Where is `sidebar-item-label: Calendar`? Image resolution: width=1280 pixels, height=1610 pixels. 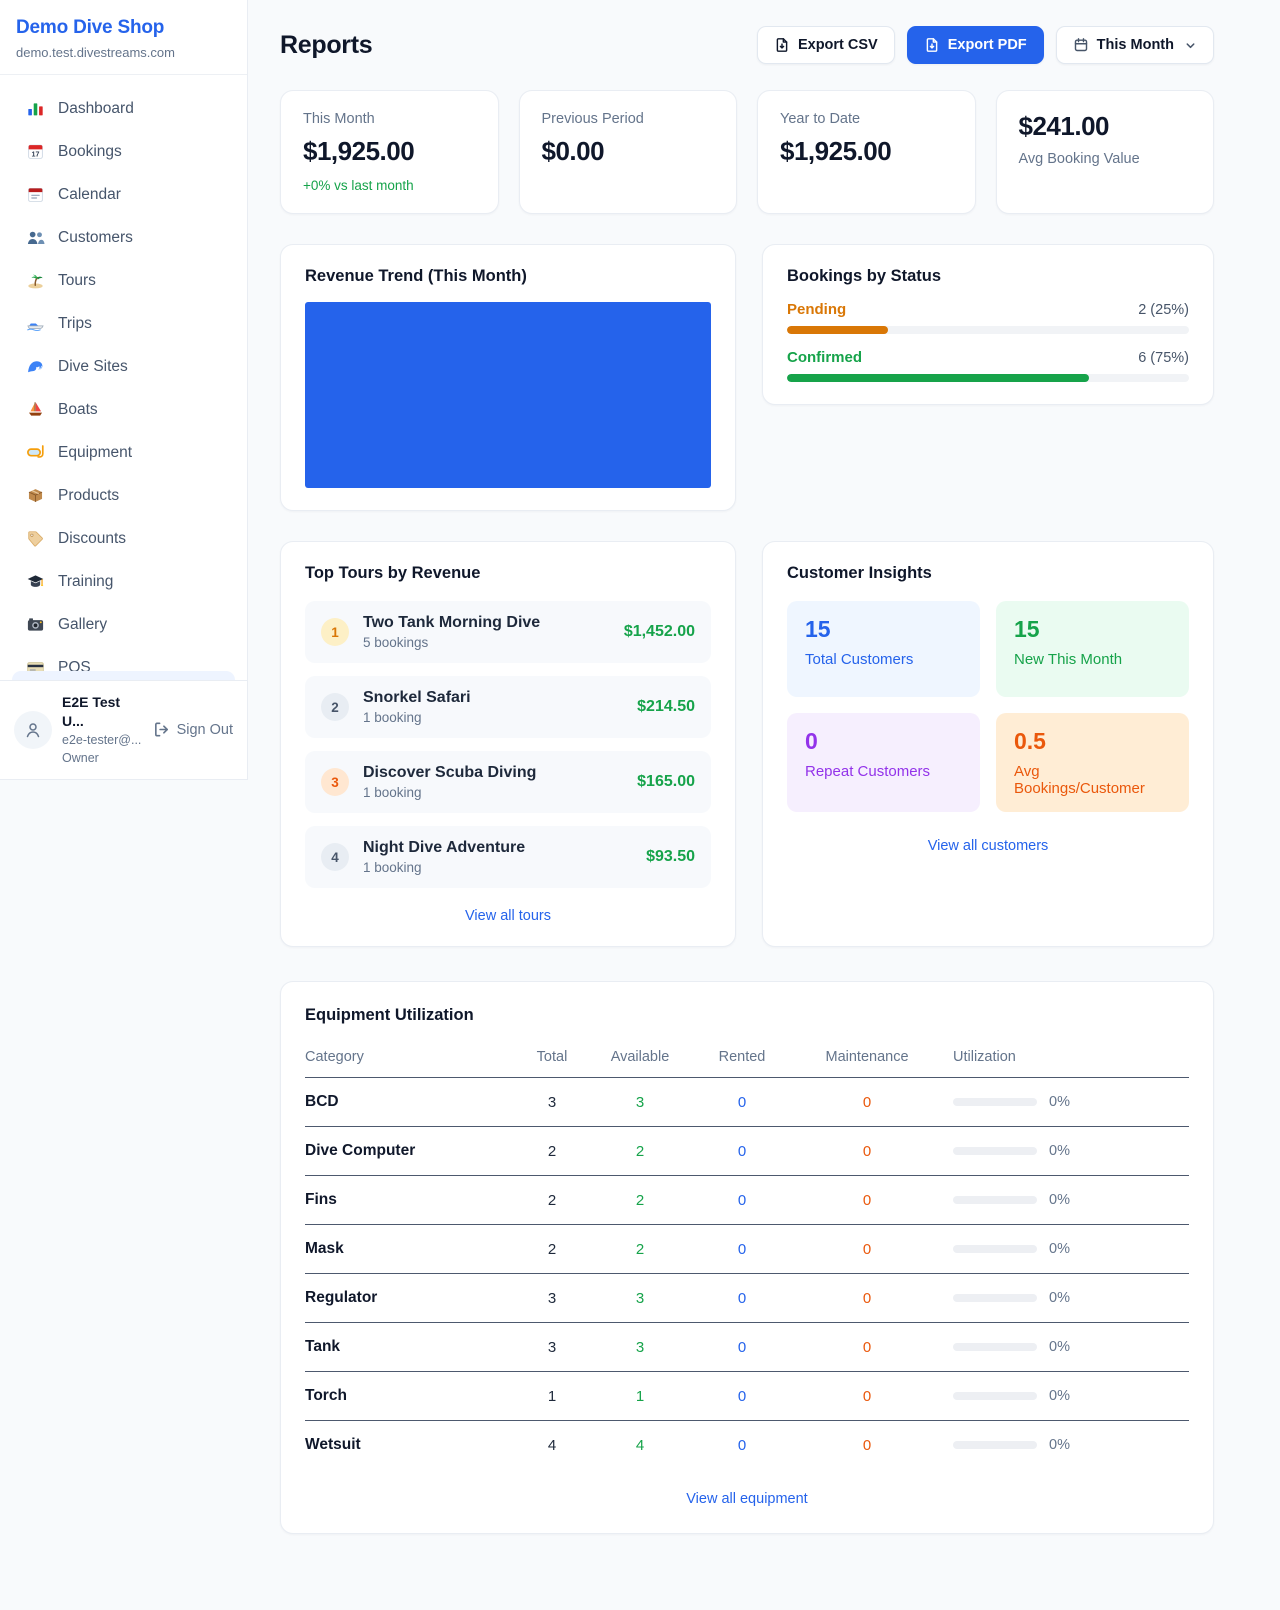 sidebar-item-label: Calendar is located at coordinates (89, 194).